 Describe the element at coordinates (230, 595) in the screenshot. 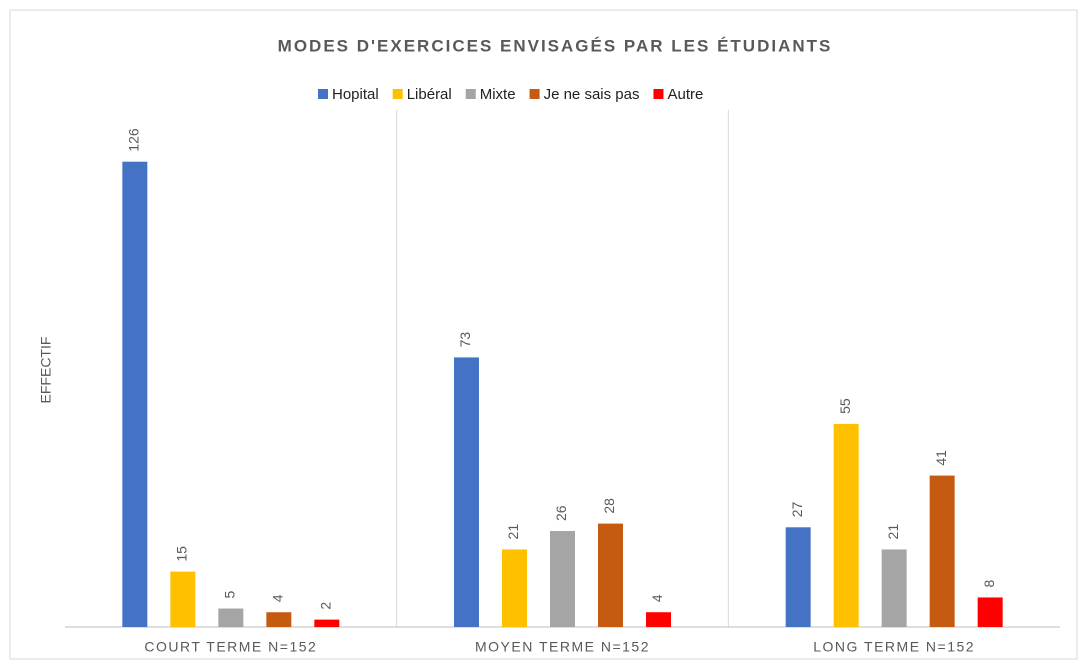

I see `data-label: 5` at that location.